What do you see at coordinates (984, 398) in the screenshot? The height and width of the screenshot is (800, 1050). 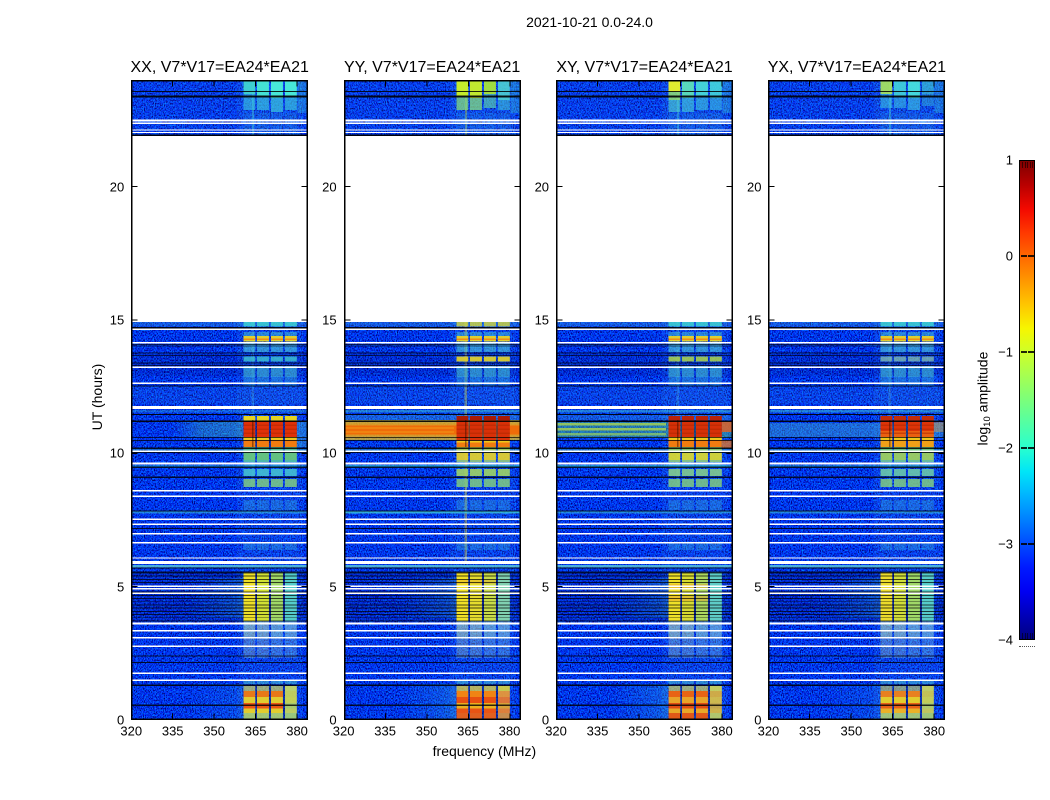 I see `svg-text: log10 amplitude` at bounding box center [984, 398].